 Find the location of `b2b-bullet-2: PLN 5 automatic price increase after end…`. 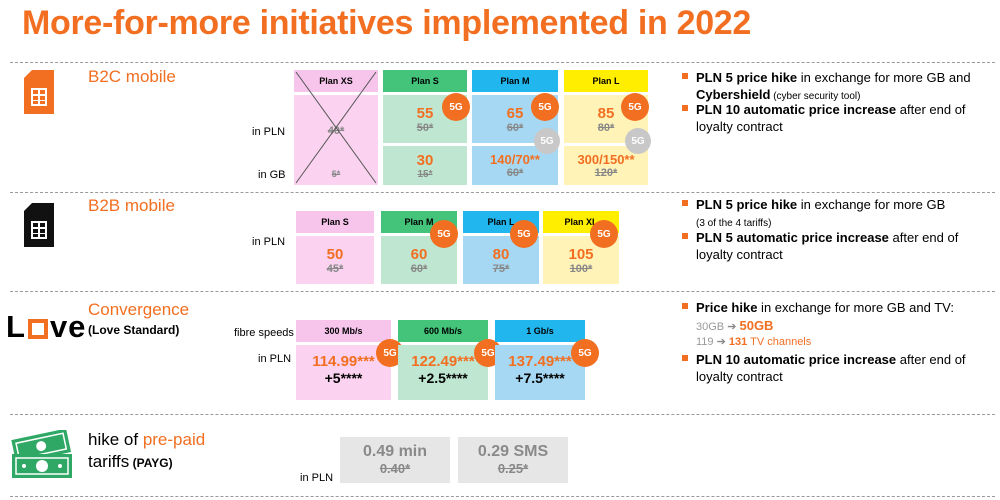

b2b-bullet-2: PLN 5 automatic price increase after end… is located at coordinates (834, 246).